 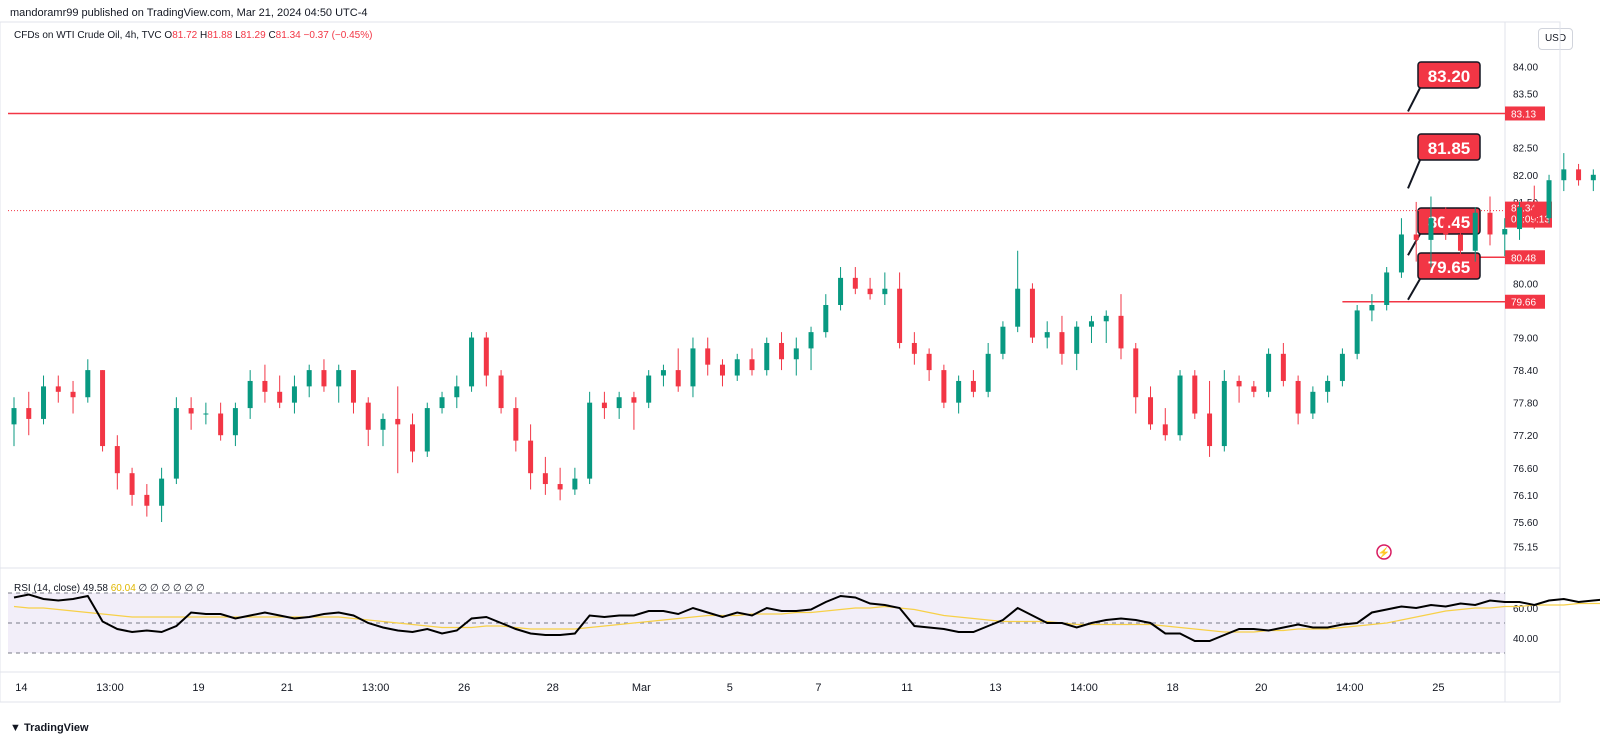 What do you see at coordinates (1384, 552) in the screenshot?
I see `alert-lightning-icon` at bounding box center [1384, 552].